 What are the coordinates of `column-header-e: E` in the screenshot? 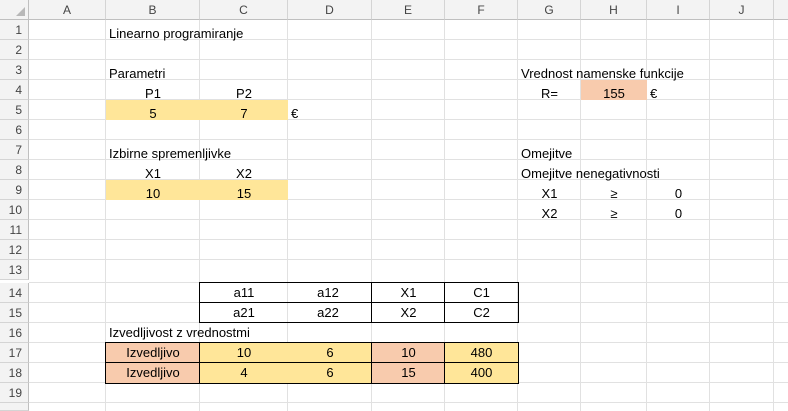 It's located at (408, 10).